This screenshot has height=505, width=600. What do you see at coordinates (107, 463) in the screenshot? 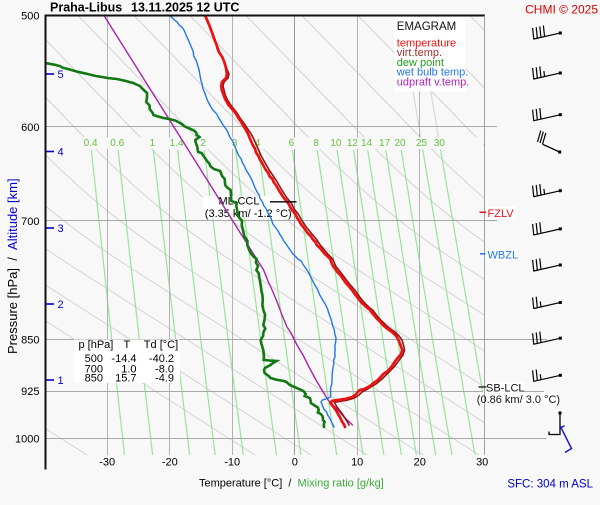
I see `svg-text: -30` at bounding box center [107, 463].